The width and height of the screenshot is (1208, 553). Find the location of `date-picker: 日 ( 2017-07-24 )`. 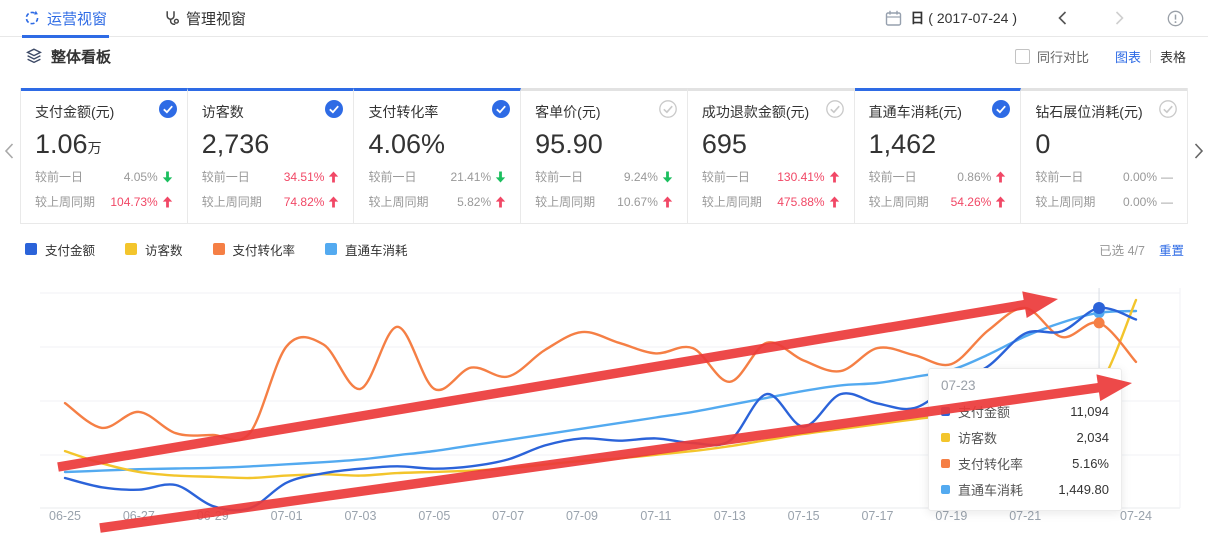

date-picker: 日 ( 2017-07-24 ) is located at coordinates (963, 18).